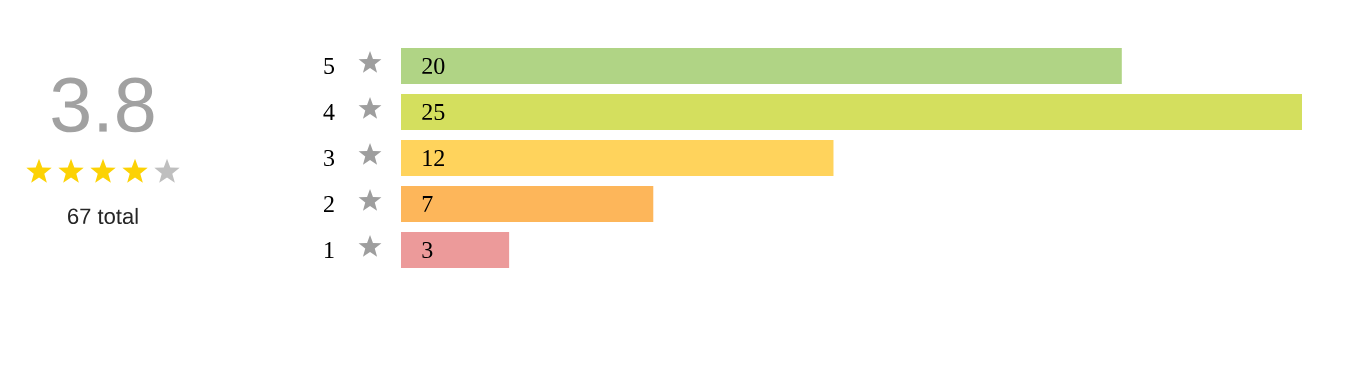  What do you see at coordinates (329, 204) in the screenshot?
I see `y-tick-label: 2` at bounding box center [329, 204].